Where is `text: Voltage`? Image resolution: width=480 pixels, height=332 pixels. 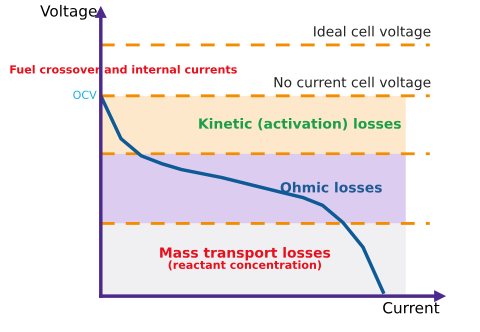 text: Voltage is located at coordinates (68, 12).